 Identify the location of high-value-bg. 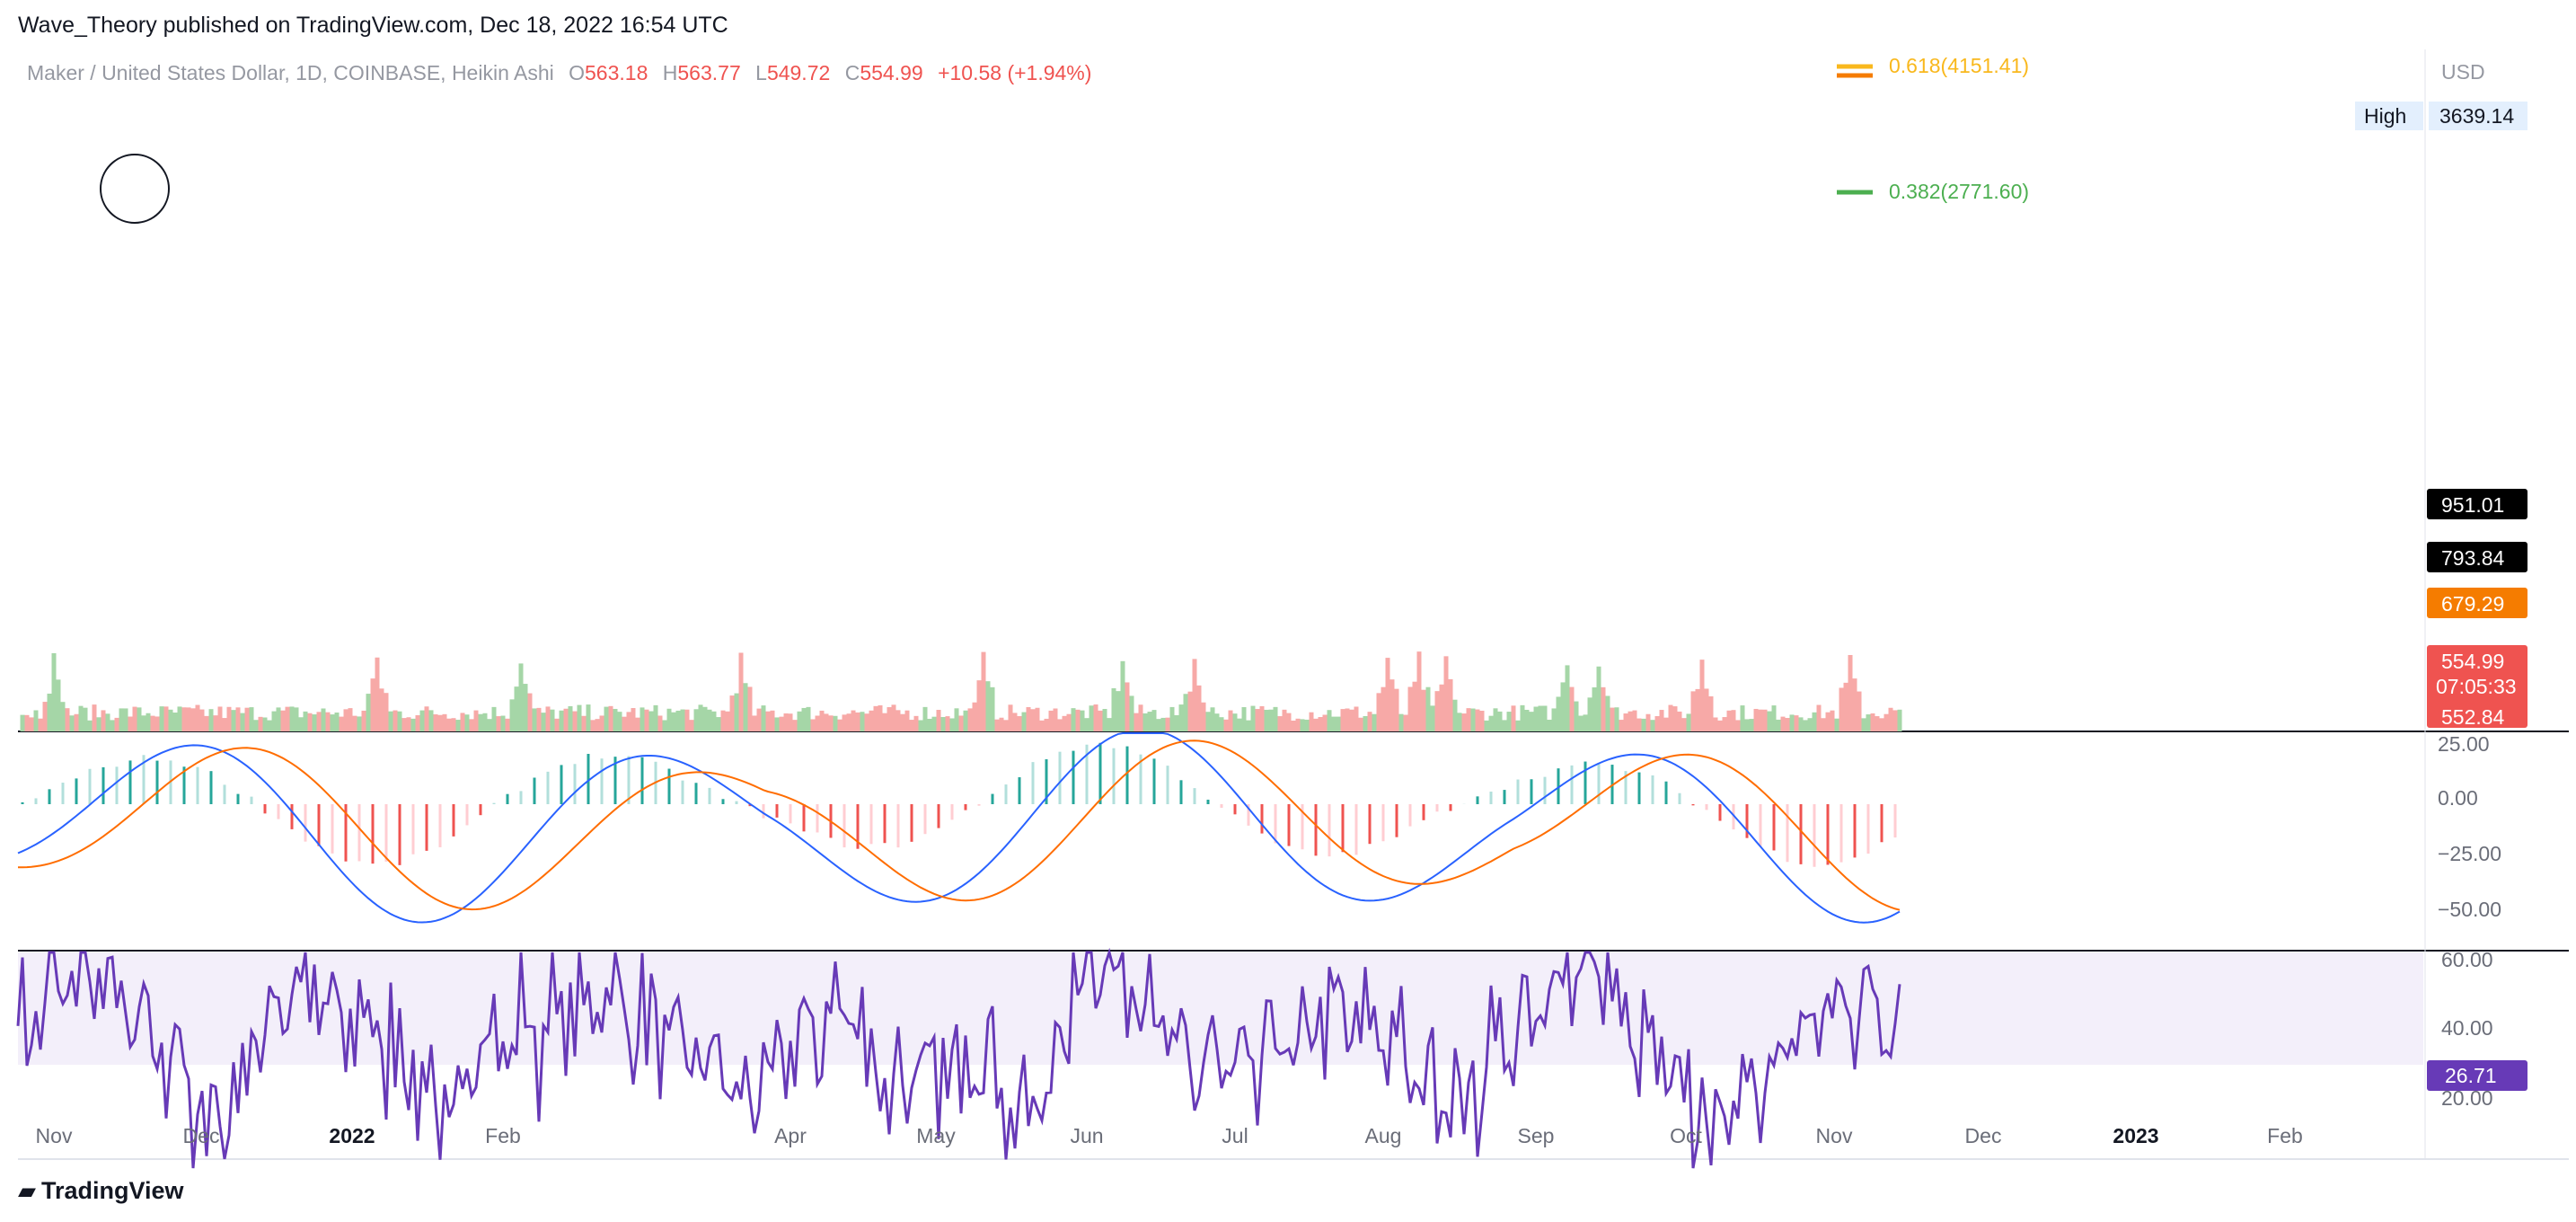
(2478, 116).